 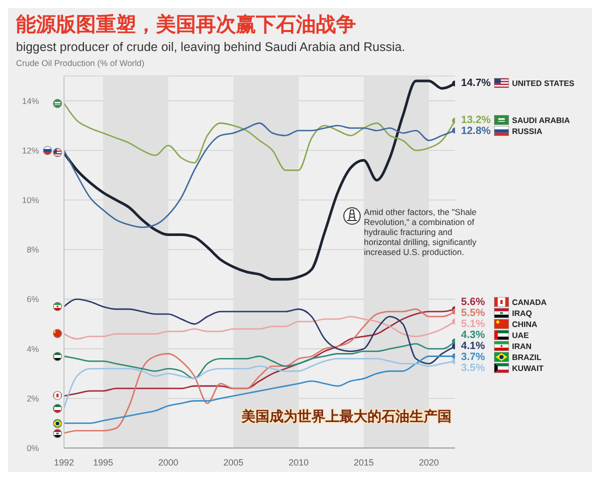 I want to click on data-label: 13.2%, so click(x=476, y=120).